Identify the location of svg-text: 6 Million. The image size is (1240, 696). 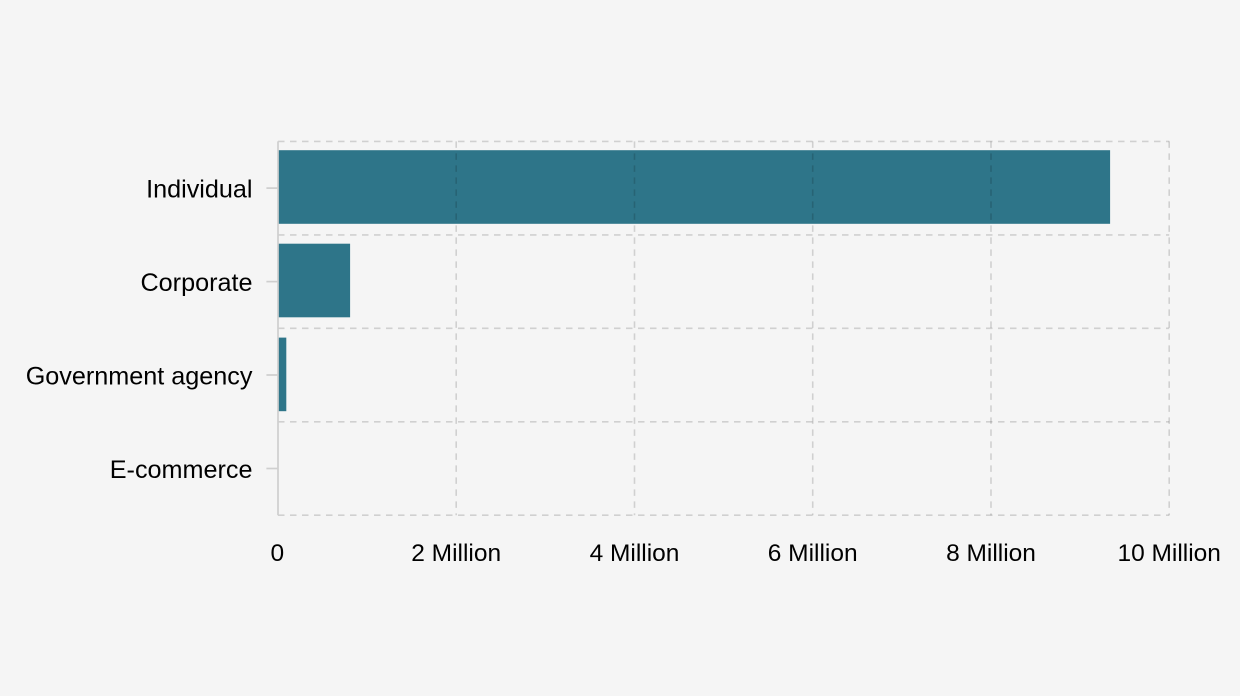
(813, 553).